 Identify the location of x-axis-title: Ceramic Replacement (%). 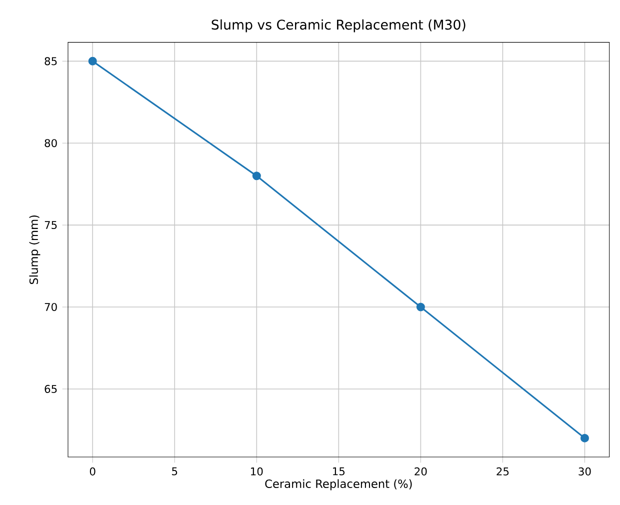
(338, 484).